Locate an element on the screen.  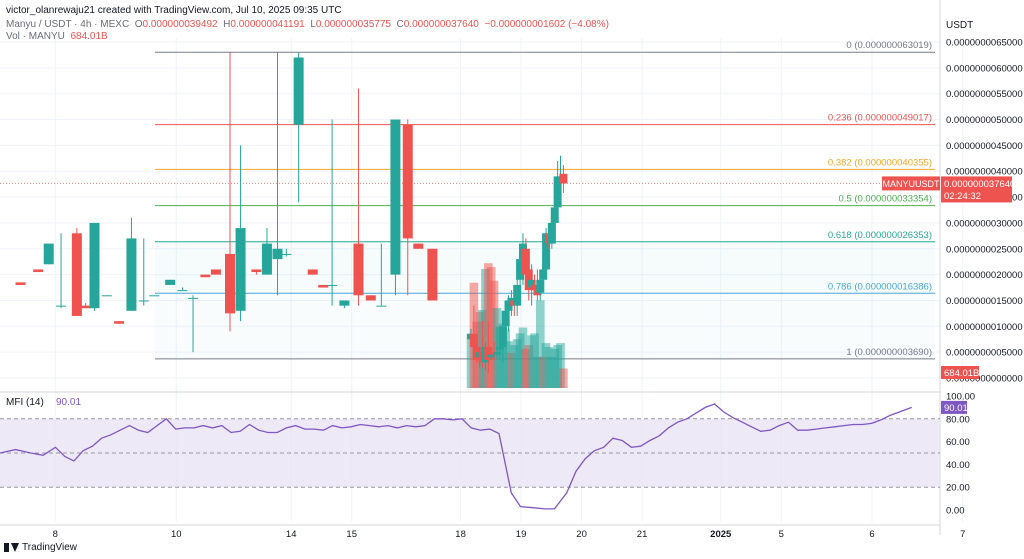
price-tick-label: 0.0000000020000 is located at coordinates (984, 275).